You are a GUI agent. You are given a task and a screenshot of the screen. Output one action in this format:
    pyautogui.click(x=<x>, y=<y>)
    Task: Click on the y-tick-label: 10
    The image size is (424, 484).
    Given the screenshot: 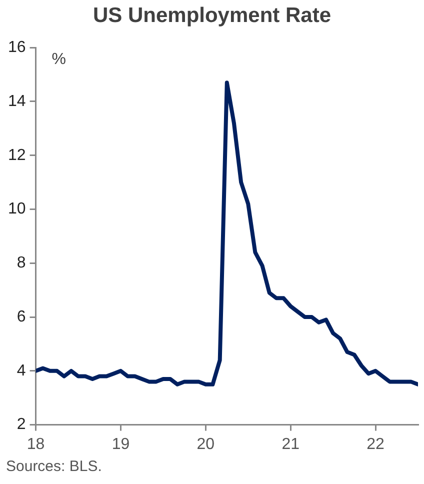 What is the action you would take?
    pyautogui.click(x=17, y=209)
    